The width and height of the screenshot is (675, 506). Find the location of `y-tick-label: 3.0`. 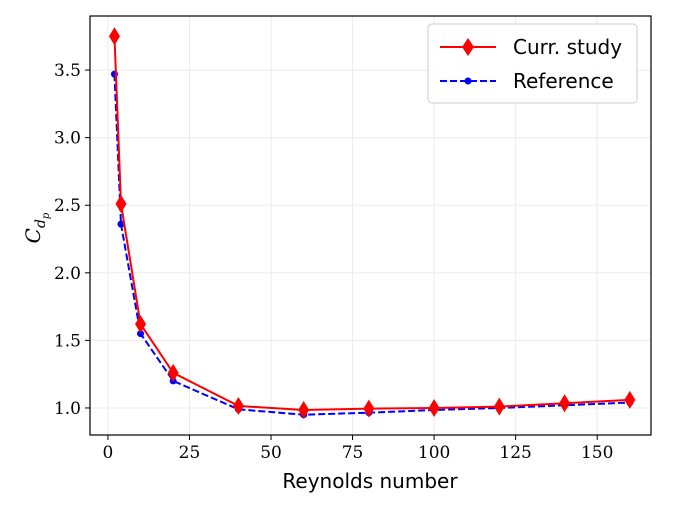

y-tick-label: 3.0 is located at coordinates (67, 139).